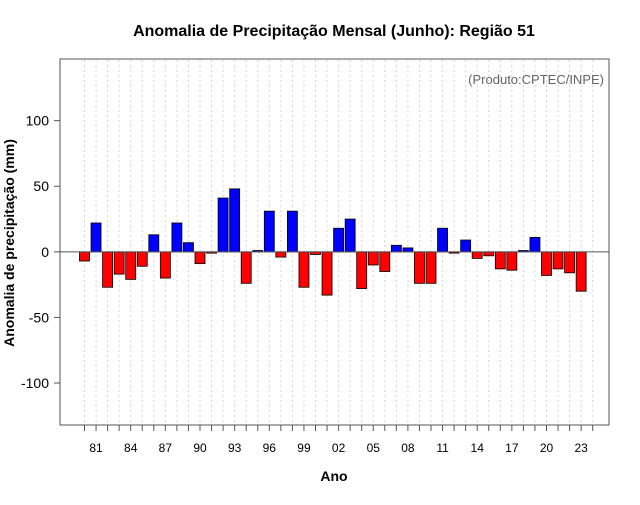  Describe the element at coordinates (270, 448) in the screenshot. I see `x-tick-label: 96` at that location.